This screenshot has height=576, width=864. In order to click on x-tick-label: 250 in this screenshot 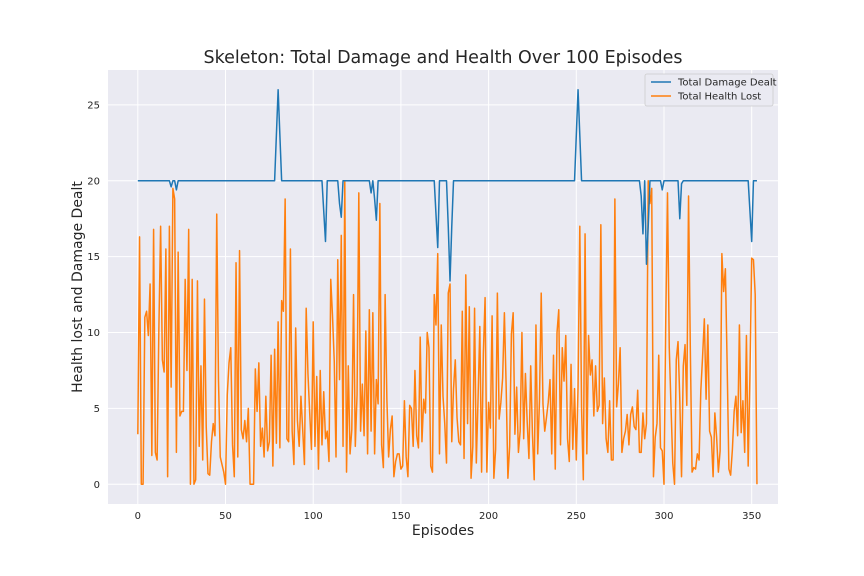, I will do `click(576, 516)`.